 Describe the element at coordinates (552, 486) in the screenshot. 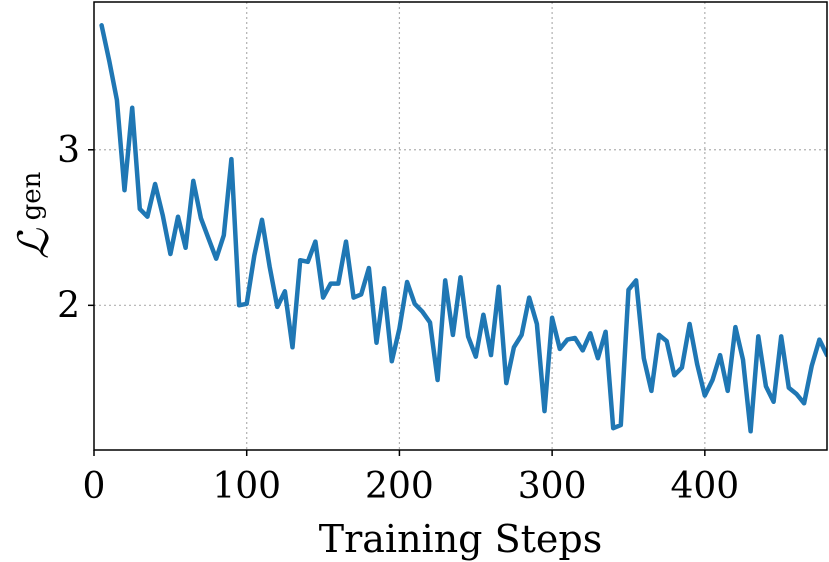

I see `x-tick-label: 300` at that location.